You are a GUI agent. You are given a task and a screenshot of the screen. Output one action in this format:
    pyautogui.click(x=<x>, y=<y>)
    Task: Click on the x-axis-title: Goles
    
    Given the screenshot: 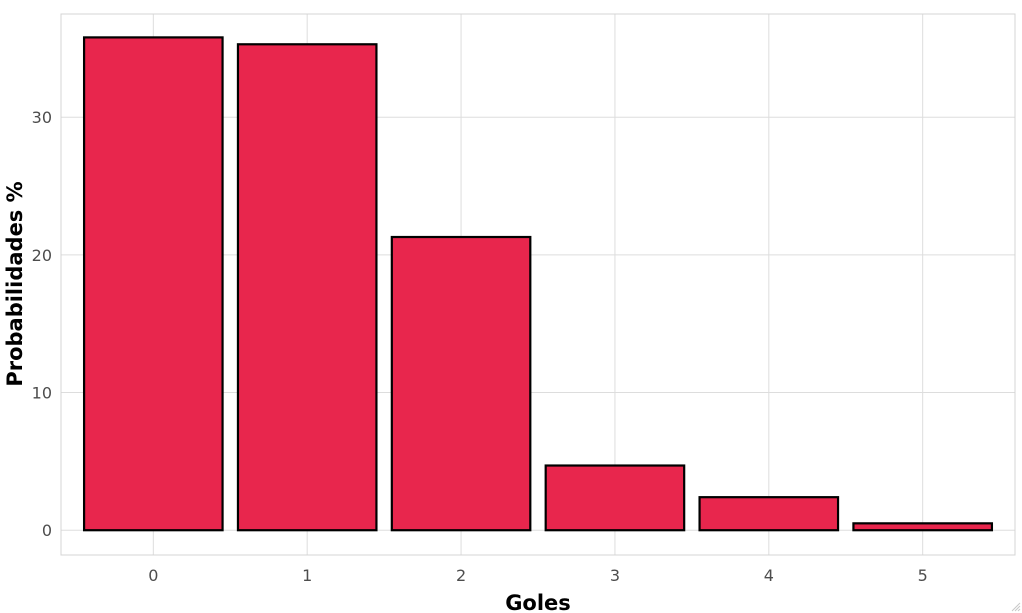 What is the action you would take?
    pyautogui.click(x=538, y=602)
    